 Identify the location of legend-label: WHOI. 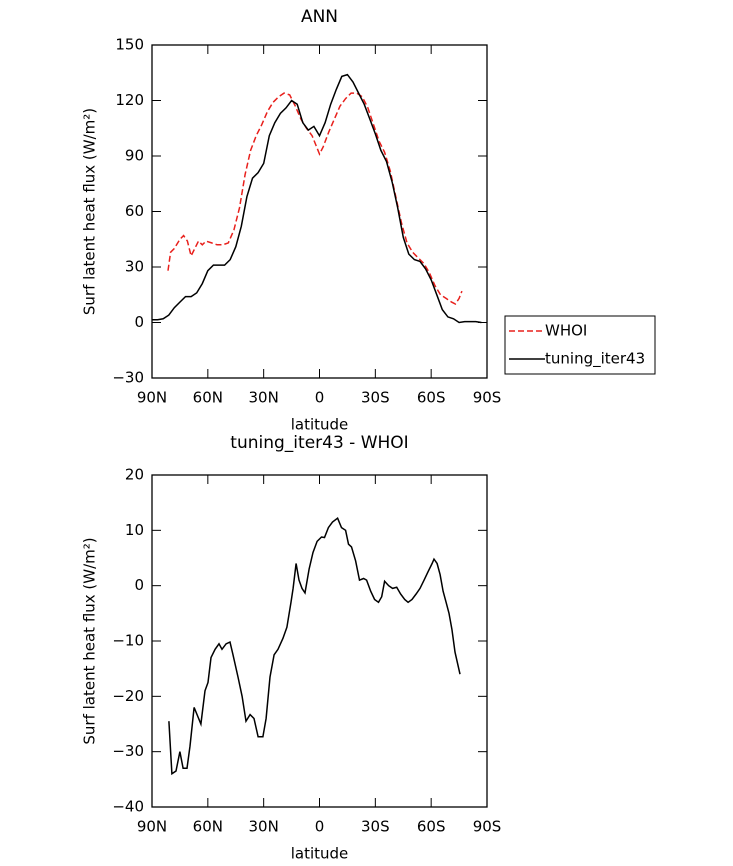
(566, 331).